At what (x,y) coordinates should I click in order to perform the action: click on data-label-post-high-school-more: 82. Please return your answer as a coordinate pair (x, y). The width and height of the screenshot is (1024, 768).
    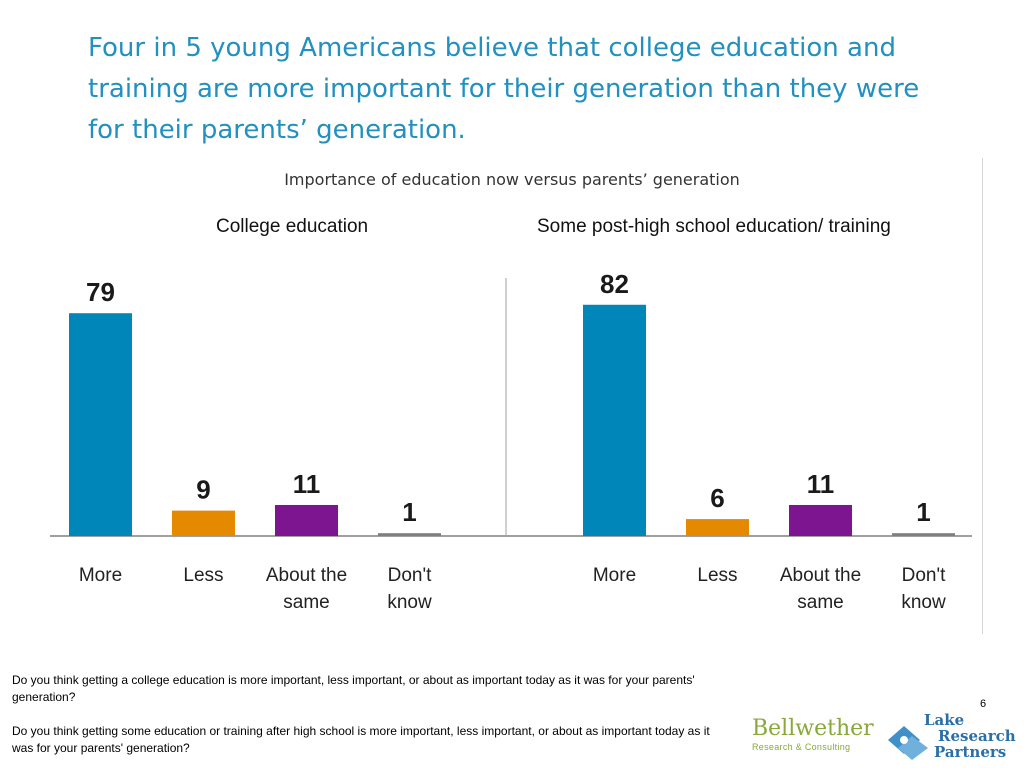
    Looking at the image, I should click on (614, 284).